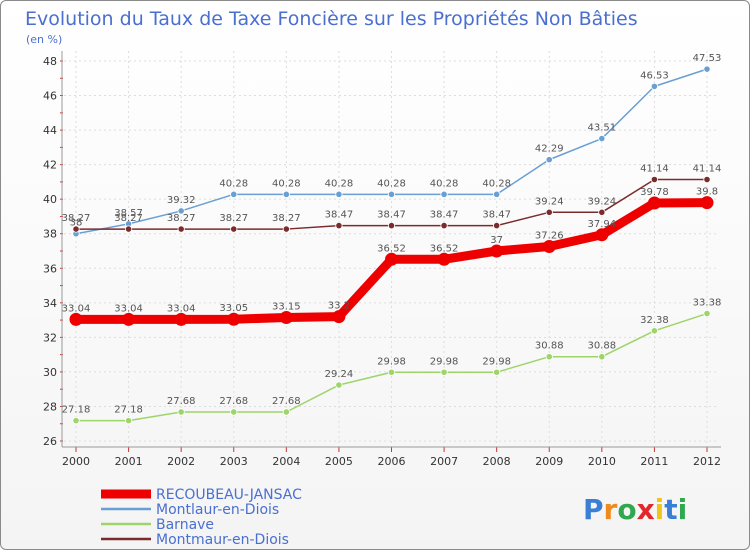 Image resolution: width=750 pixels, height=550 pixels. What do you see at coordinates (707, 58) in the screenshot?
I see `data-label: 47.53` at bounding box center [707, 58].